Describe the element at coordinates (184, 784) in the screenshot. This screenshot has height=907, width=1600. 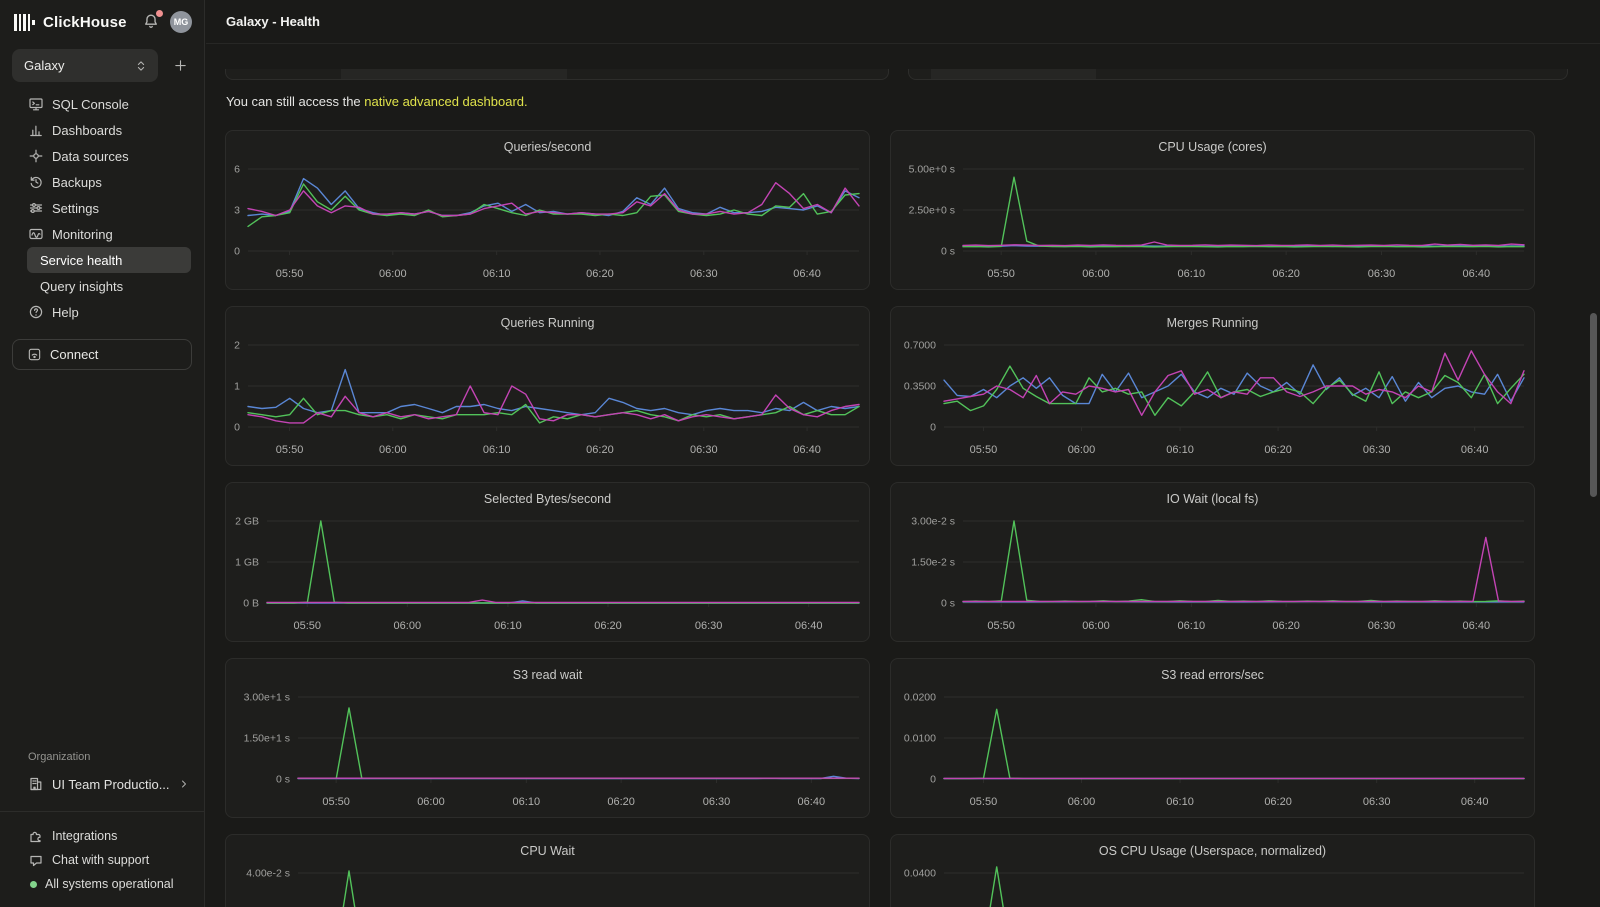
I see `chevron-right-icon` at that location.